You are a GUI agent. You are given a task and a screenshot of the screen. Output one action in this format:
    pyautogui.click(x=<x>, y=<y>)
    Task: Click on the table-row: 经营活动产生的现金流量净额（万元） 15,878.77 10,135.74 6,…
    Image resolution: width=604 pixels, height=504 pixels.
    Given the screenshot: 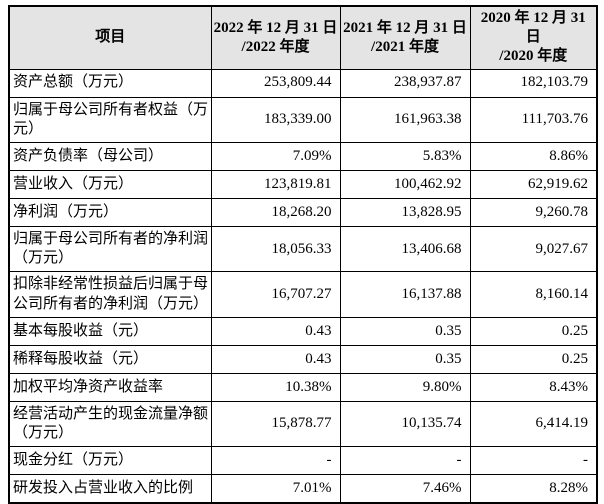 What is the action you would take?
    pyautogui.click(x=303, y=424)
    